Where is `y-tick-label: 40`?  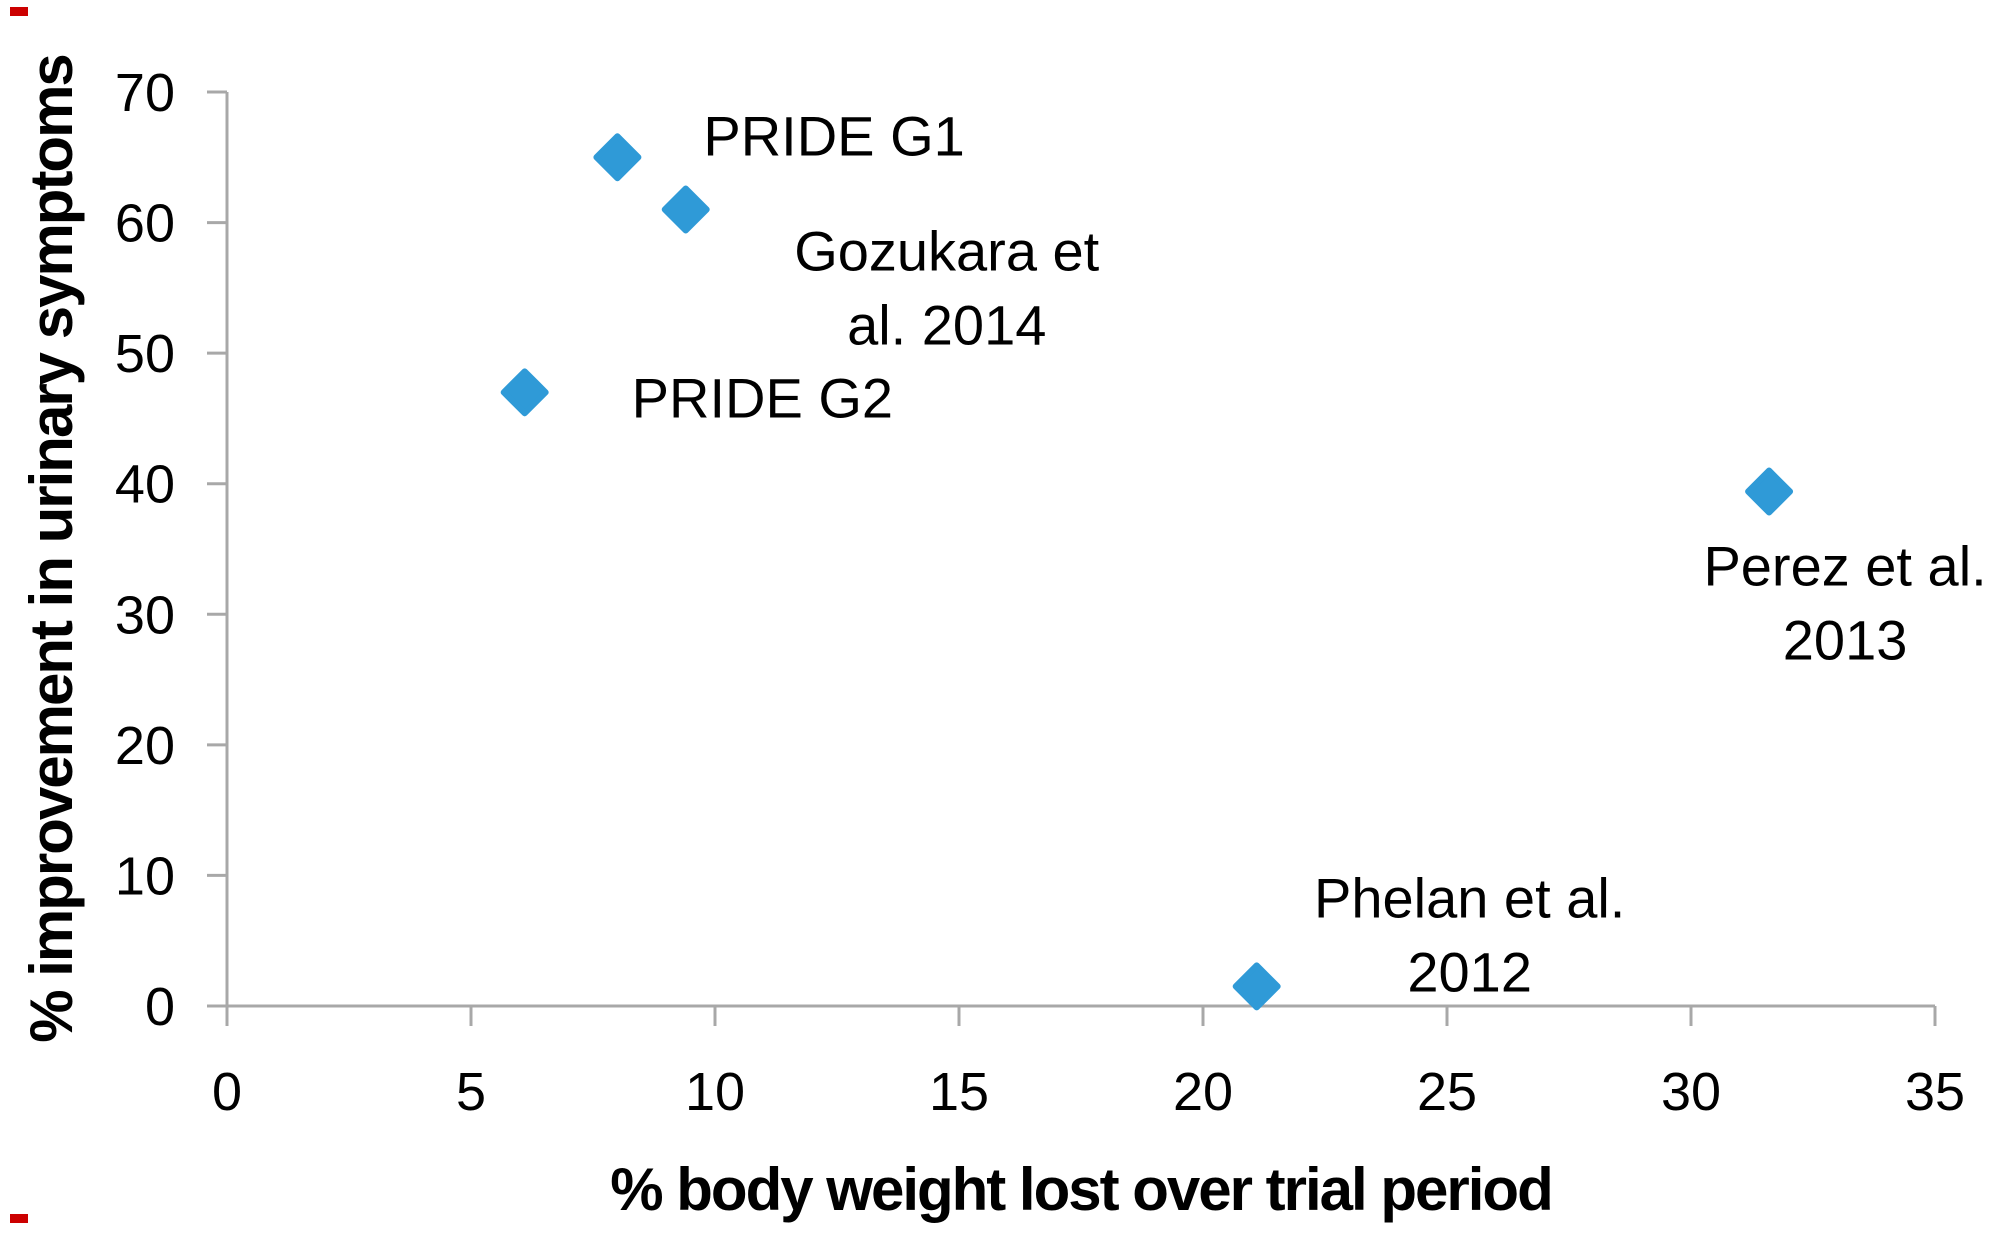
y-tick-label: 40 is located at coordinates (145, 485).